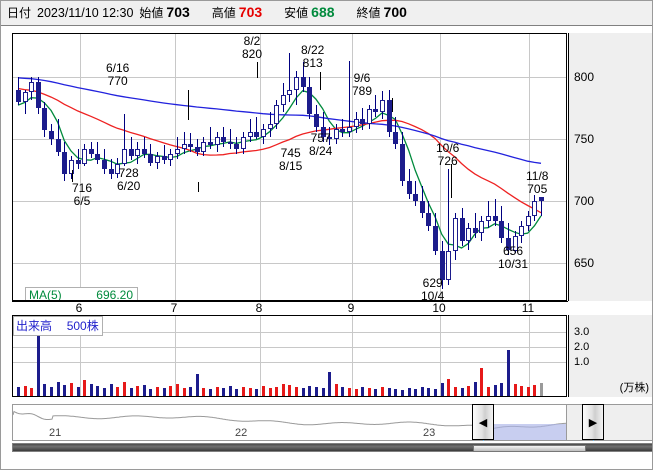 This screenshot has height=470, width=653. Describe the element at coordinates (82, 188) in the screenshot. I see `annotation-line-1: 716` at that location.